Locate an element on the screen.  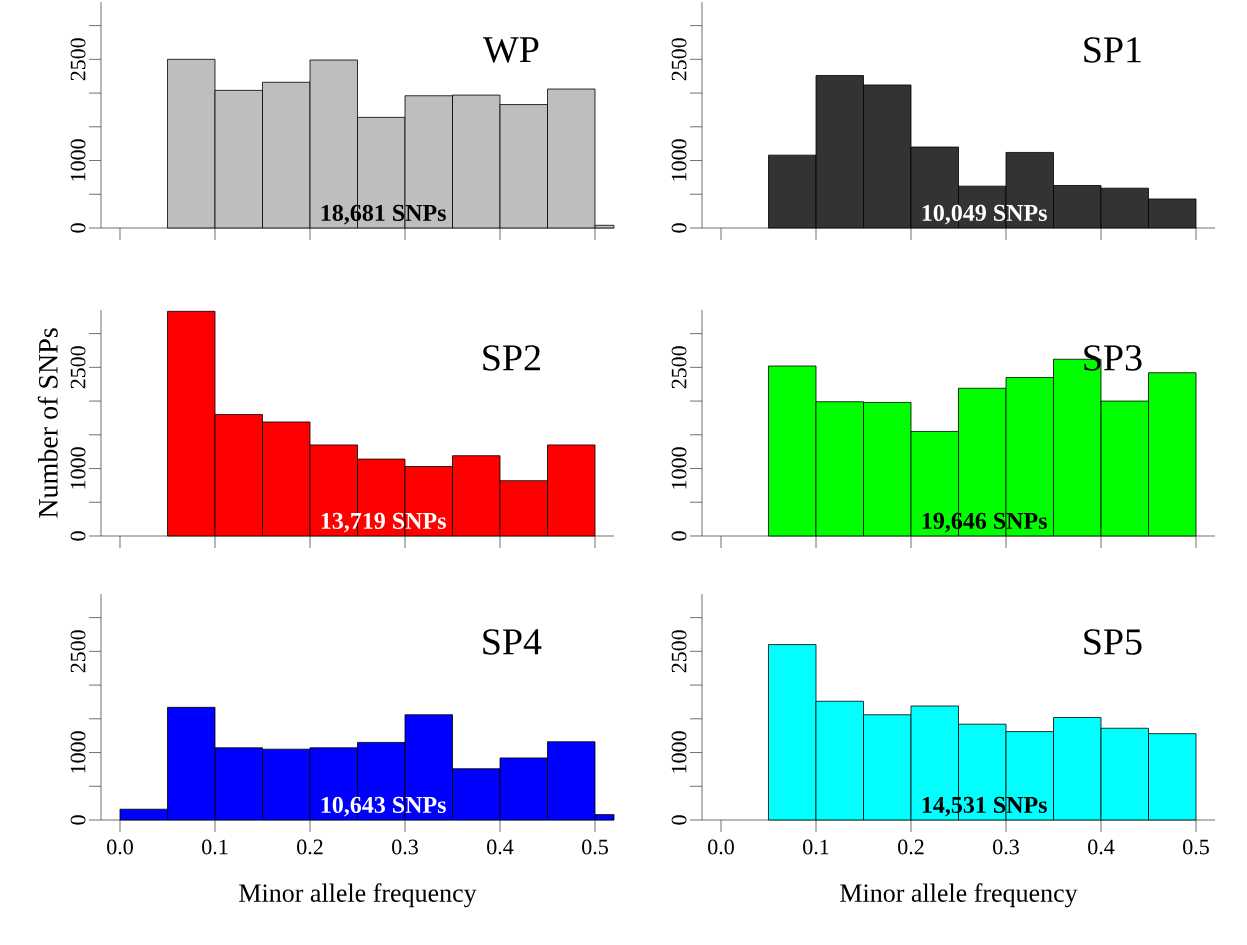
text: SP5 is located at coordinates (1113, 642).